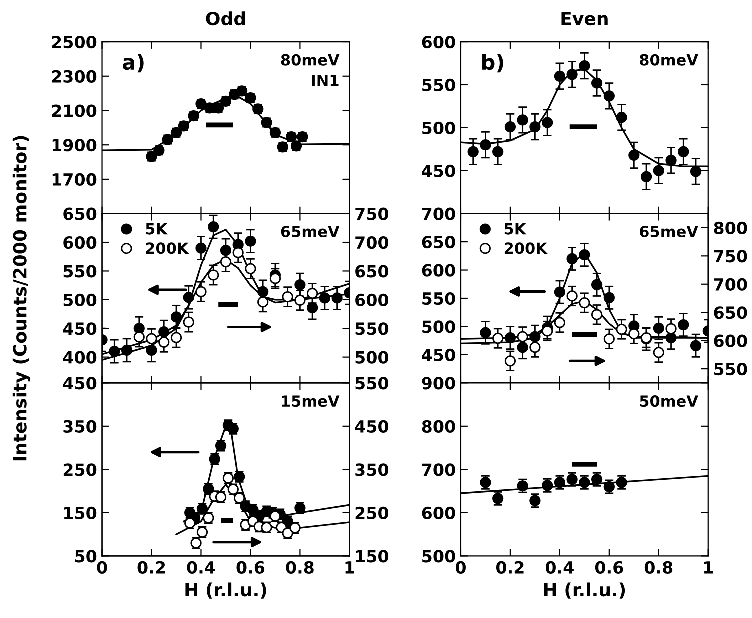 This screenshot has width=752, height=618. Describe the element at coordinates (80, 426) in the screenshot. I see `y-tick-label: 350` at that location.